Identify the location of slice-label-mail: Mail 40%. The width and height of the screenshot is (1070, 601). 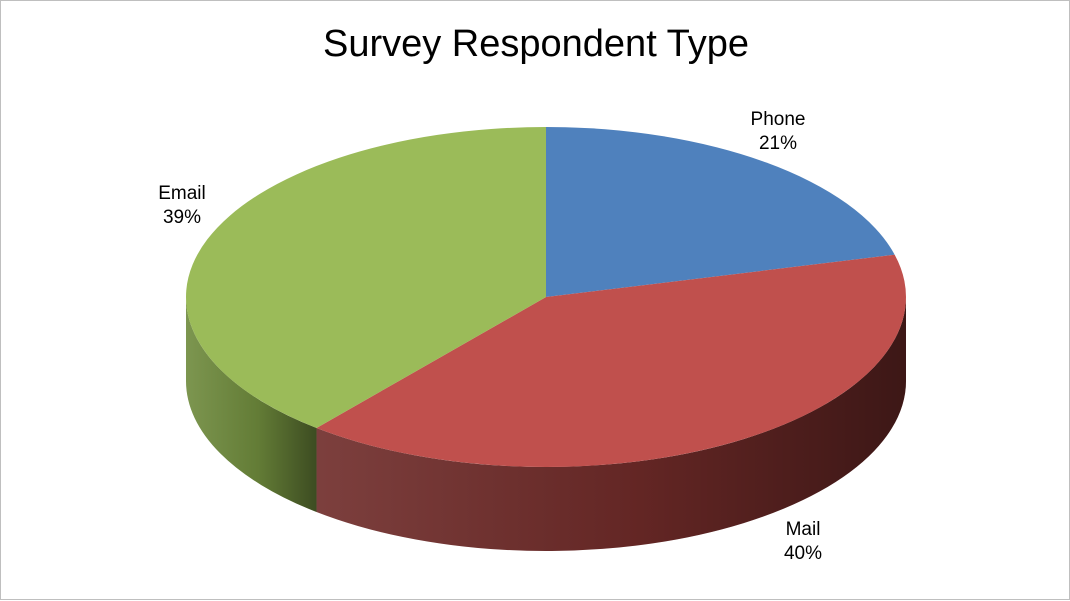
(803, 541).